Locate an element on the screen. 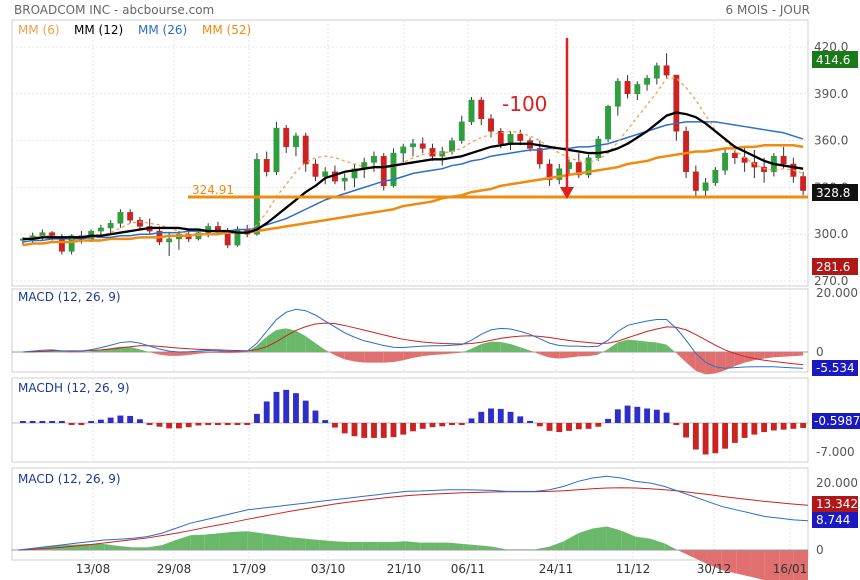 This screenshot has height=580, width=860. date-tick-label: 06/11 is located at coordinates (468, 569).